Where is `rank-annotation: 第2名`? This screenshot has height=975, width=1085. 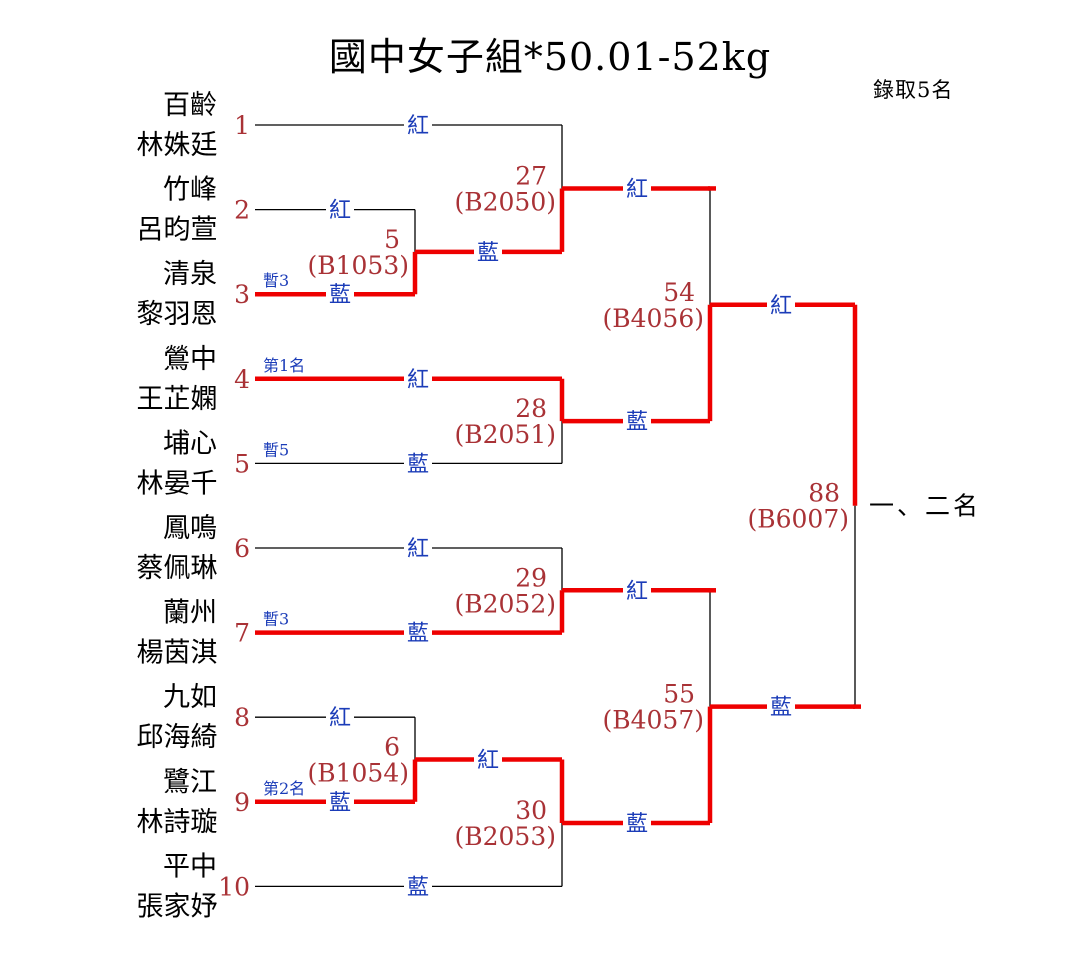 rank-annotation: 第2名 is located at coordinates (284, 788).